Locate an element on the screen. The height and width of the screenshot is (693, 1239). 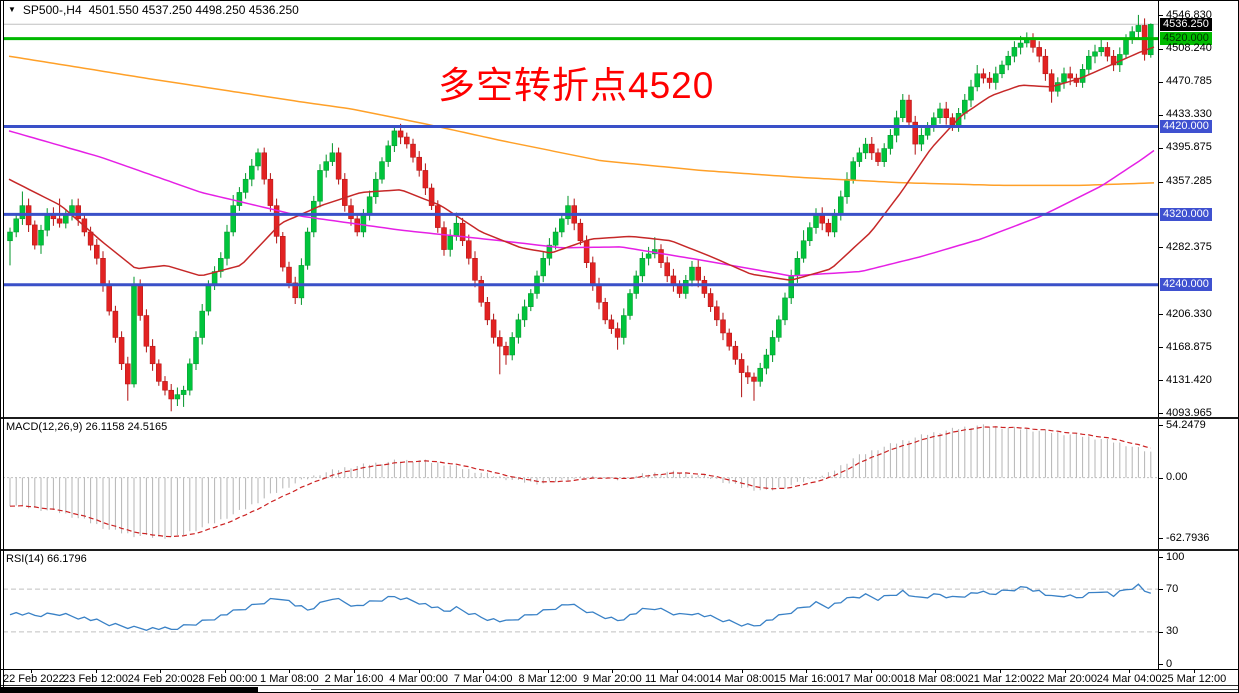
axis-tick-label: 4206.330 is located at coordinates (1189, 313).